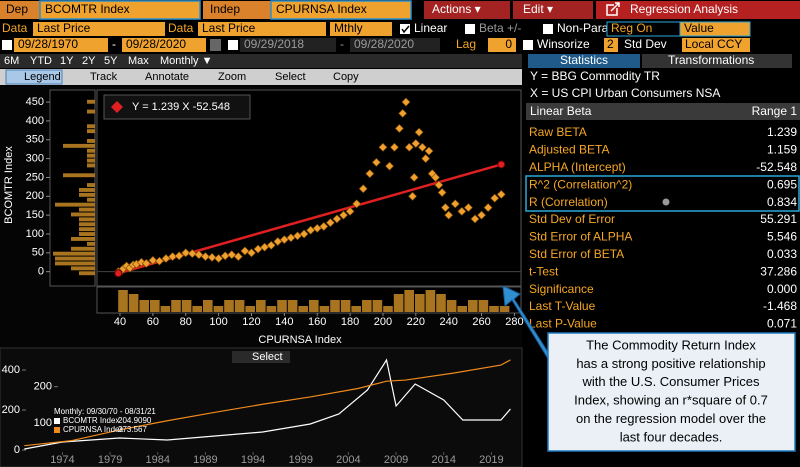  What do you see at coordinates (42, 77) in the screenshot?
I see `toolbar-button: Legend` at bounding box center [42, 77].